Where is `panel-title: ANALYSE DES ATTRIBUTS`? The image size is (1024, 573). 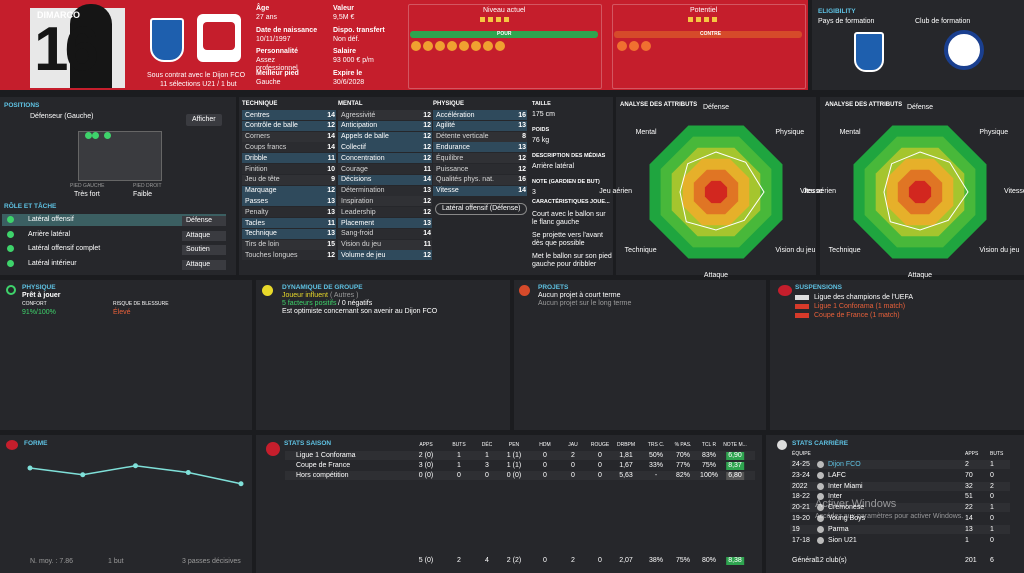 panel-title: ANALYSE DES ATTRIBUTS is located at coordinates (864, 105).